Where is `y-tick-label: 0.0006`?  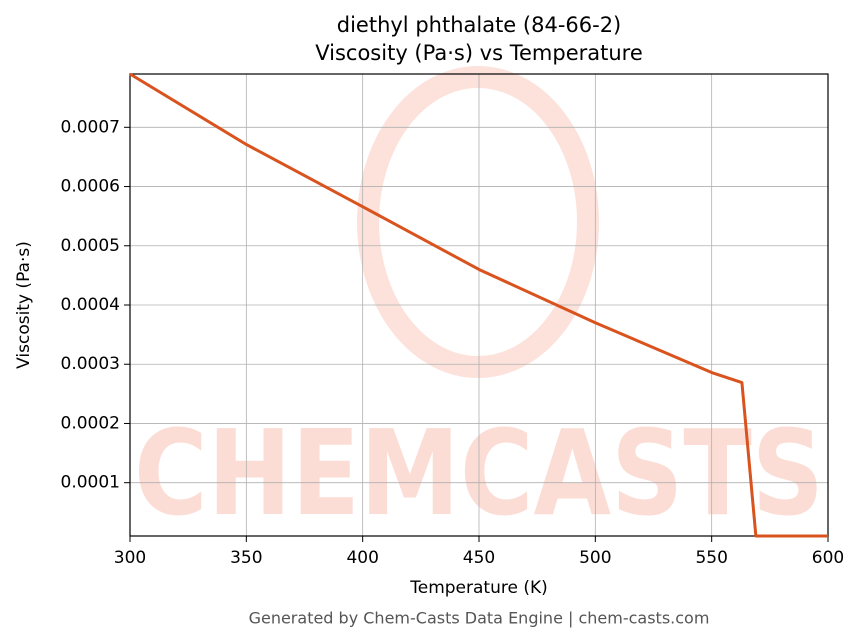
y-tick-label: 0.0006 is located at coordinates (90, 187).